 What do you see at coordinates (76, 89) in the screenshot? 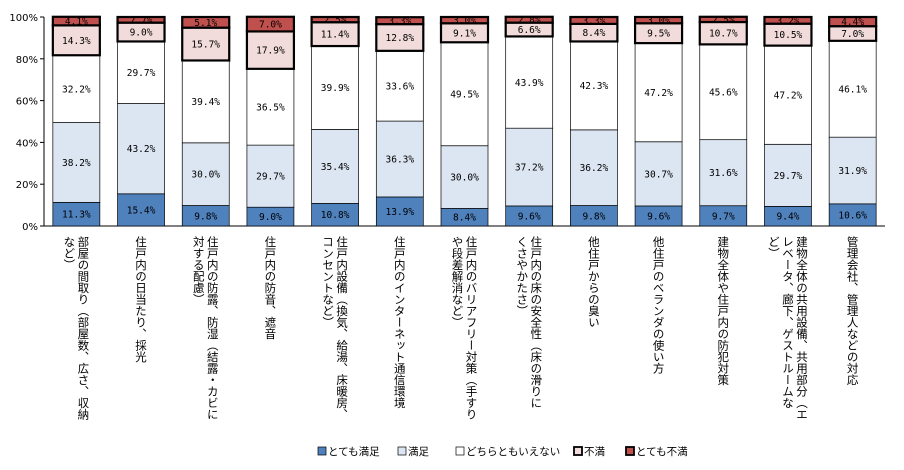
I see `data-label: 32.2%` at bounding box center [76, 89].